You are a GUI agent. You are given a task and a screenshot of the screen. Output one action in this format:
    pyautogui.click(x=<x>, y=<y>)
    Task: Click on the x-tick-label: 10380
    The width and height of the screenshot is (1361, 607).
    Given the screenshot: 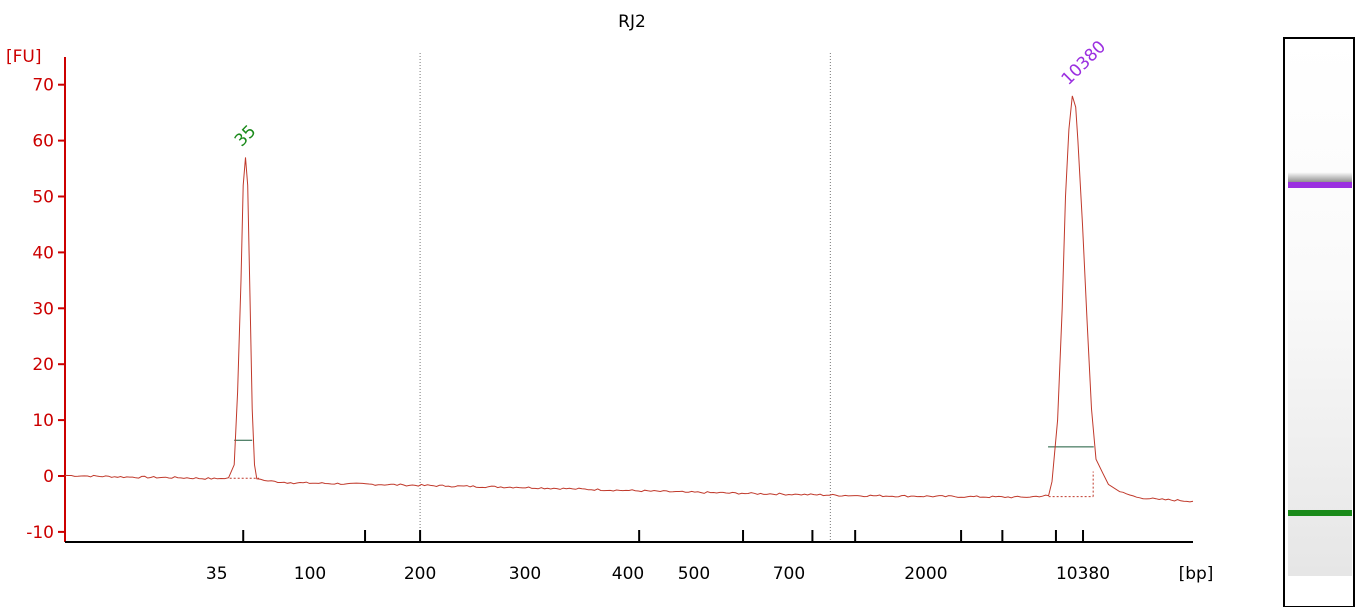 What is the action you would take?
    pyautogui.click(x=1083, y=574)
    